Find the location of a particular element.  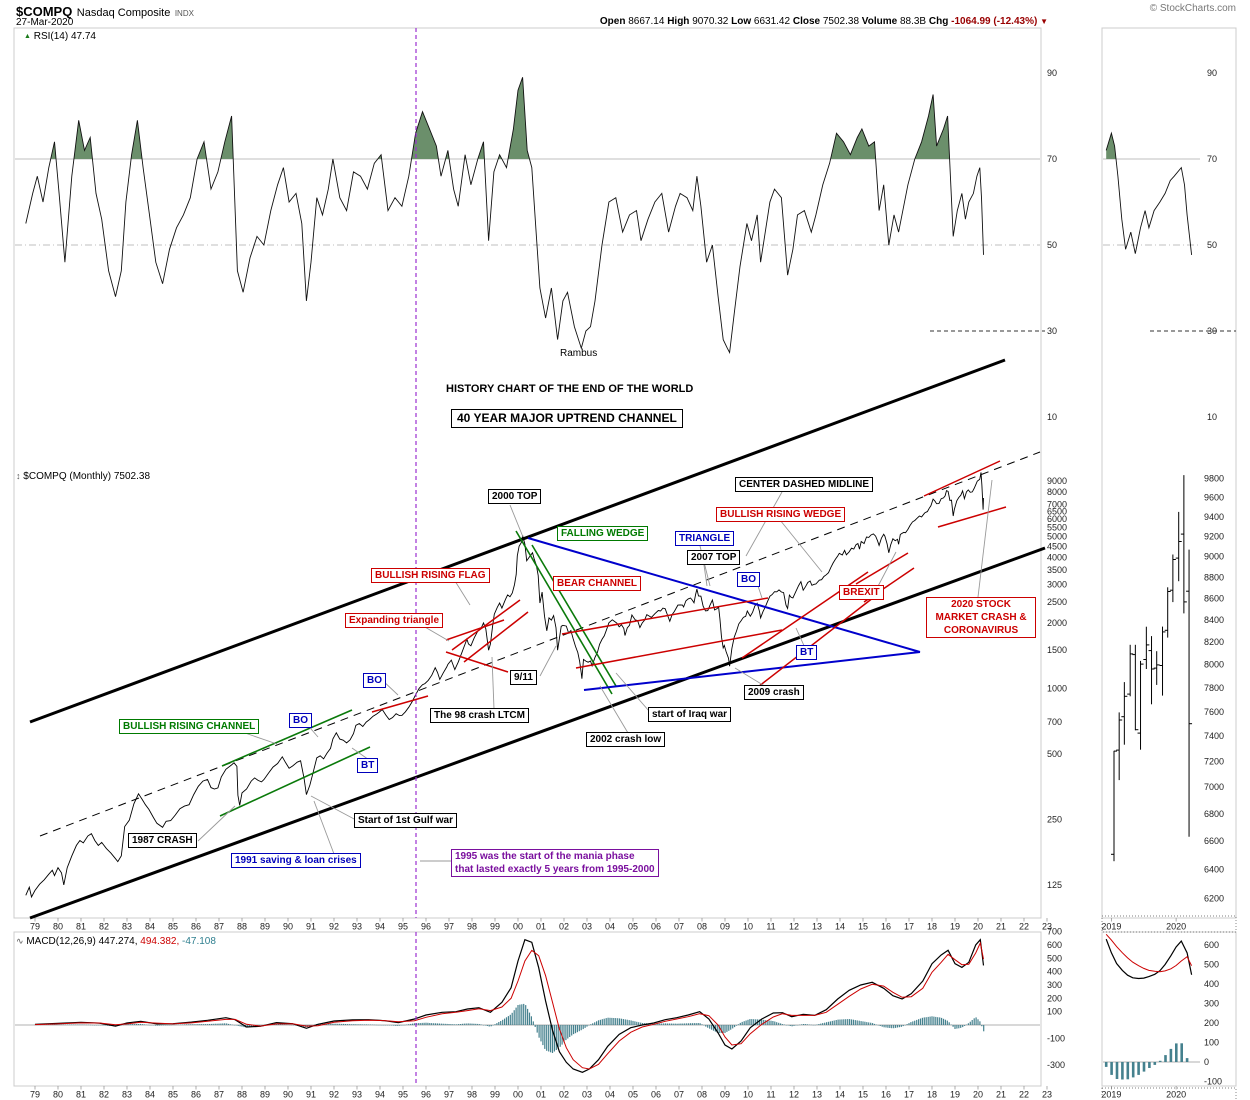

svg-text: 8800 is located at coordinates (1214, 577).